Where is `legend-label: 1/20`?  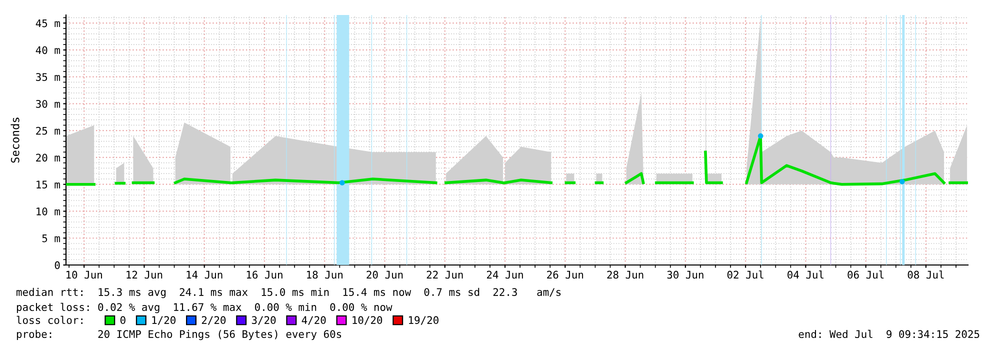 legend-label: 1/20 is located at coordinates (164, 320).